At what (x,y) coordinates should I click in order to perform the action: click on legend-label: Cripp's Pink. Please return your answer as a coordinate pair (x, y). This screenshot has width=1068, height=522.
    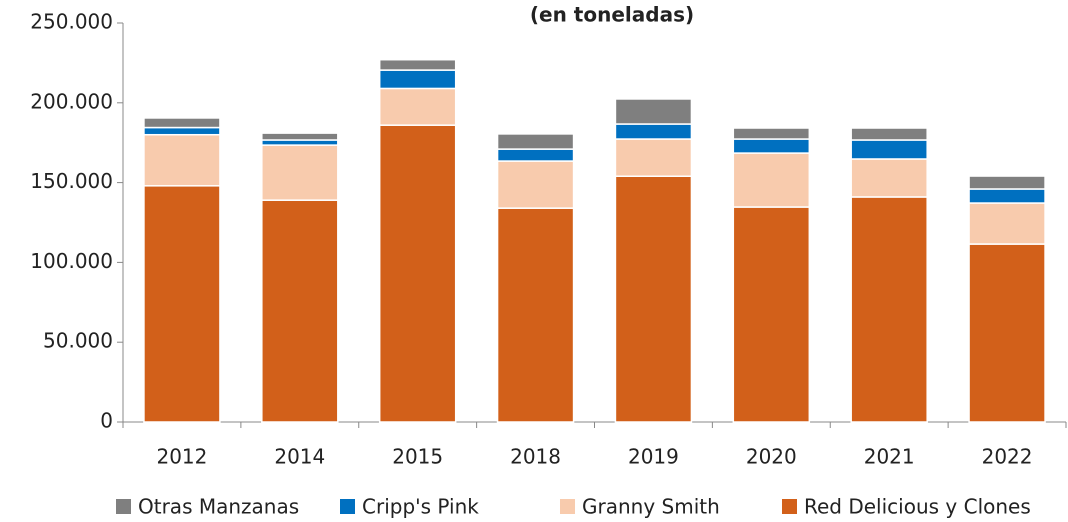
    Looking at the image, I should click on (420, 507).